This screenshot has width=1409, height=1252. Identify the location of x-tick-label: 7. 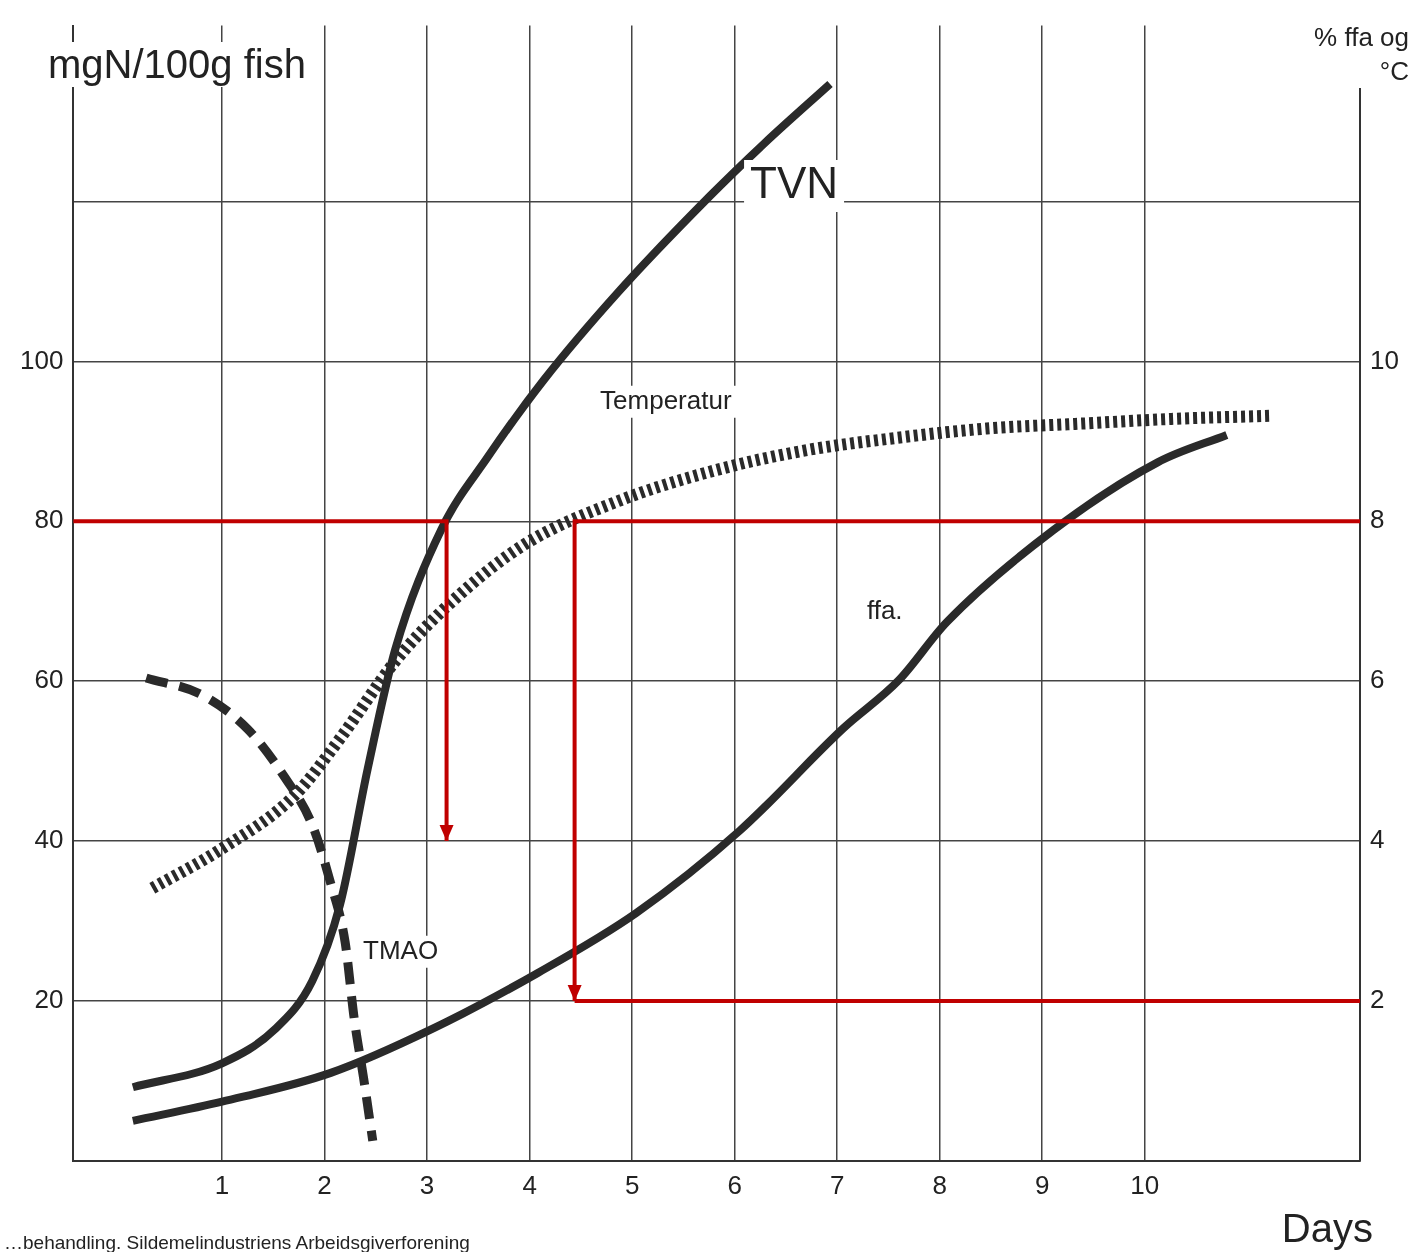
(837, 1184).